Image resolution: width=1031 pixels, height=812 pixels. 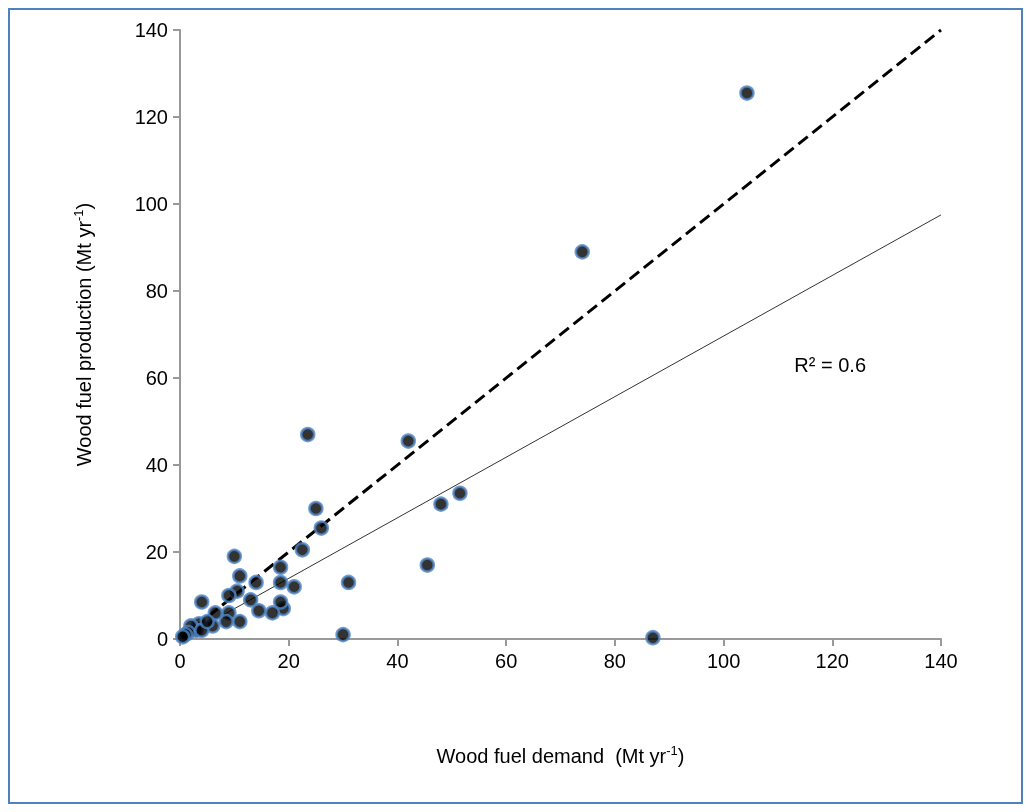 What do you see at coordinates (156, 465) in the screenshot?
I see `y-tick-label: 40` at bounding box center [156, 465].